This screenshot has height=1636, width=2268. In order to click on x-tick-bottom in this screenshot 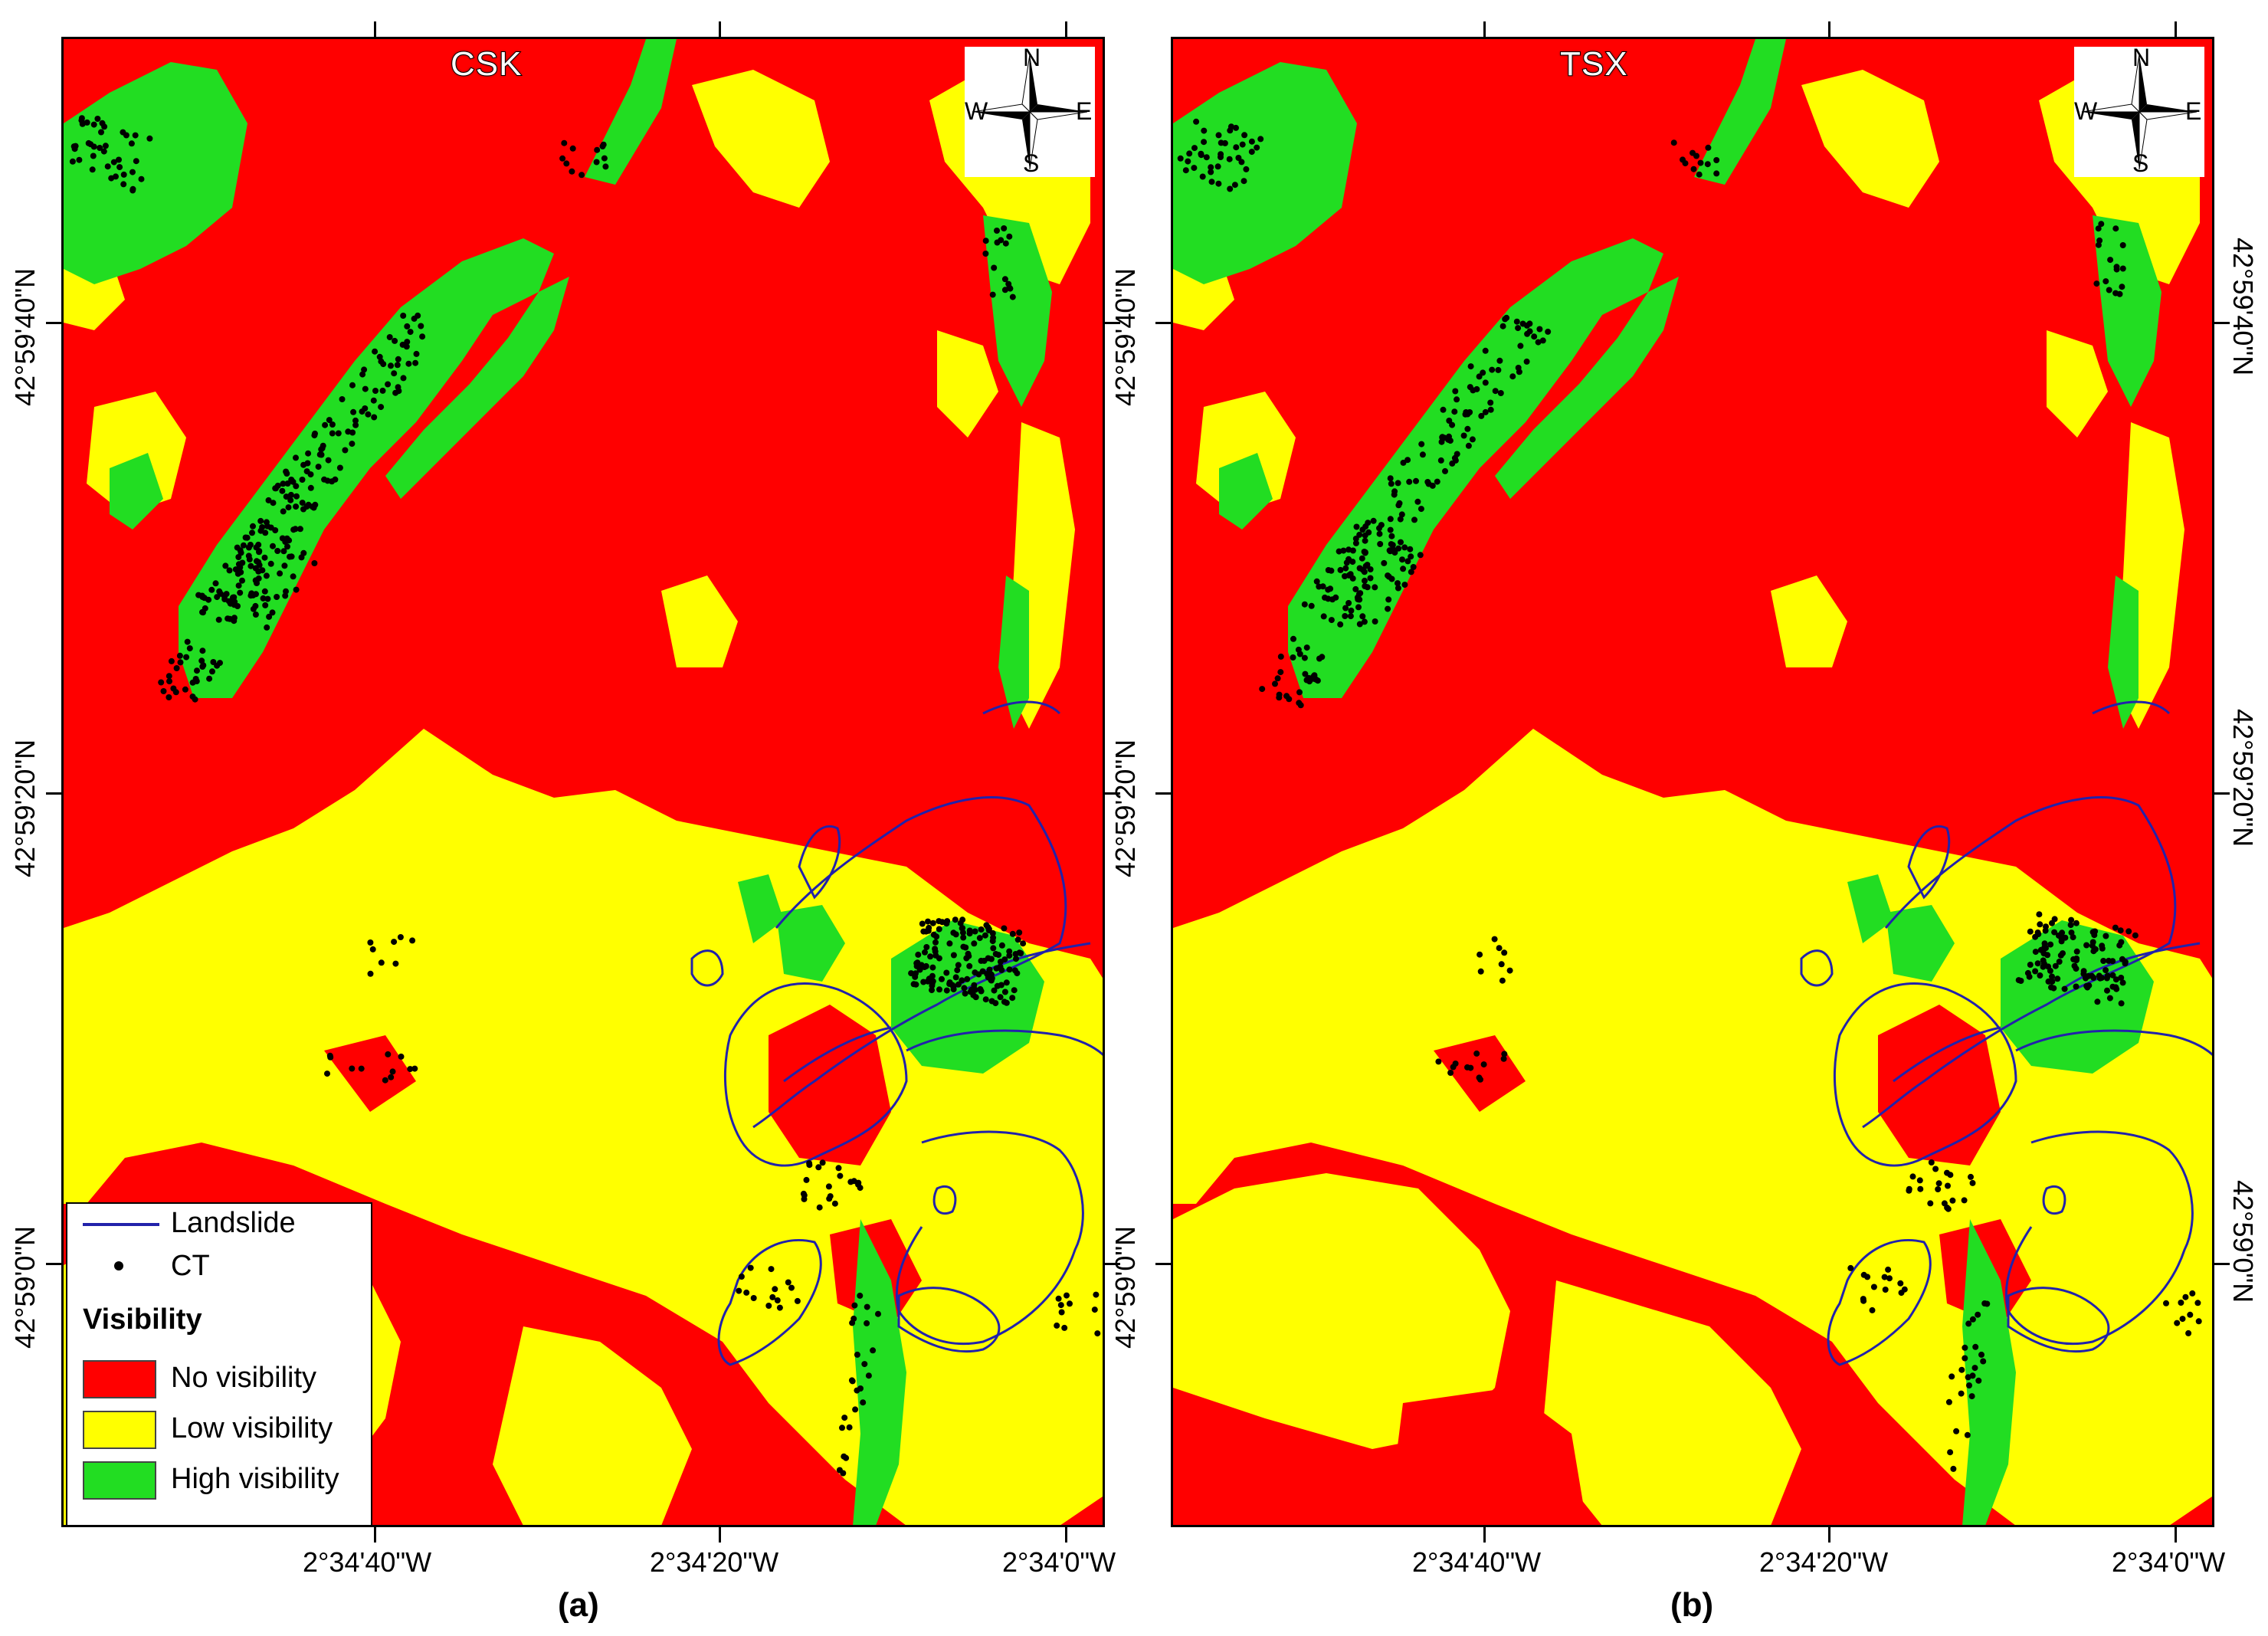, I will do `click(2176, 1535)`.